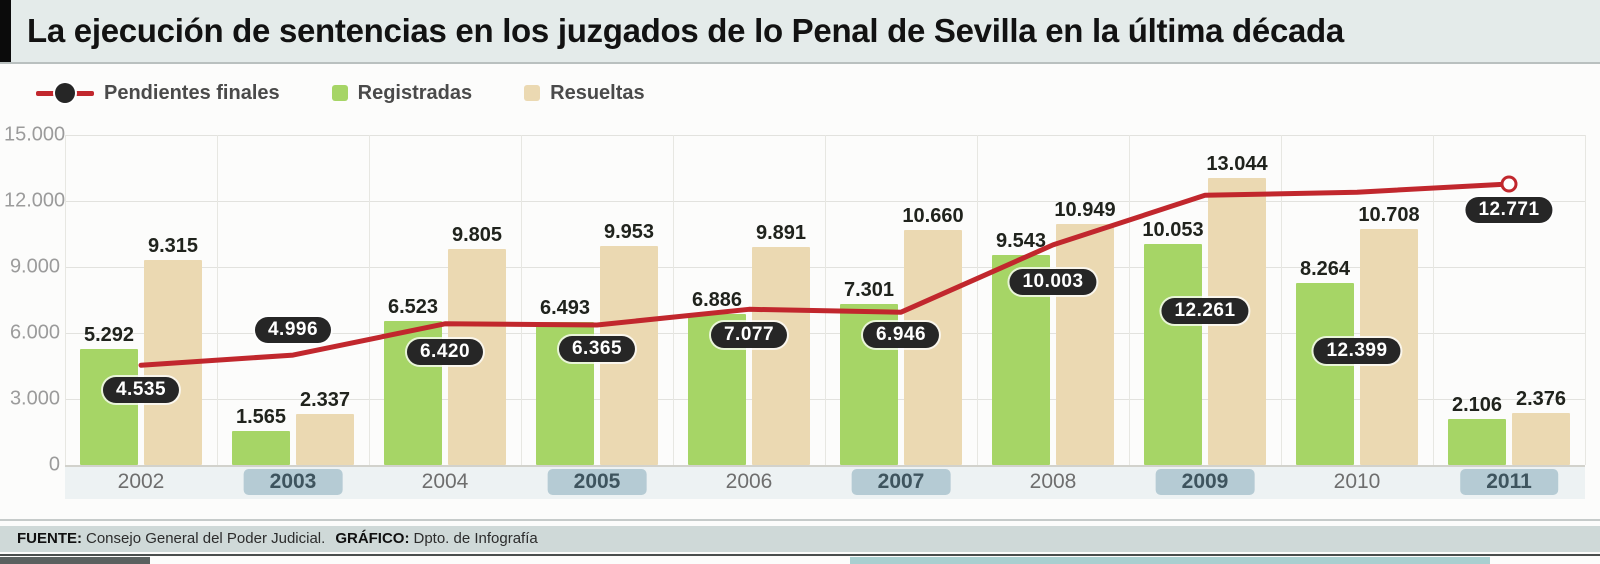  Describe the element at coordinates (372, 538) in the screenshot. I see `graphic-label: GRÁFICO:` at that location.